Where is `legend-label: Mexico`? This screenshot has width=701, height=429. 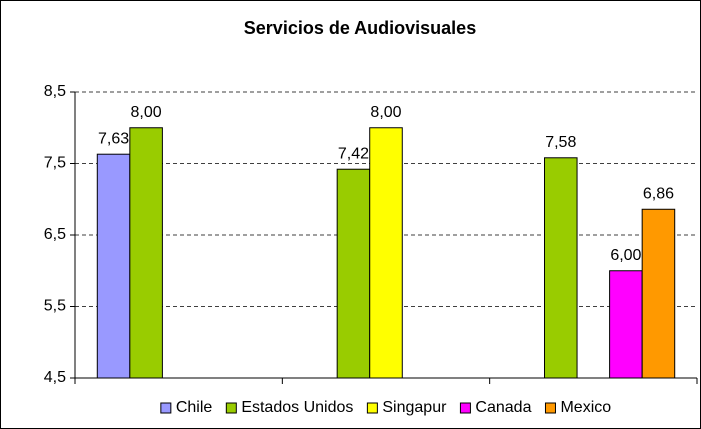 legend-label: Mexico is located at coordinates (585, 407).